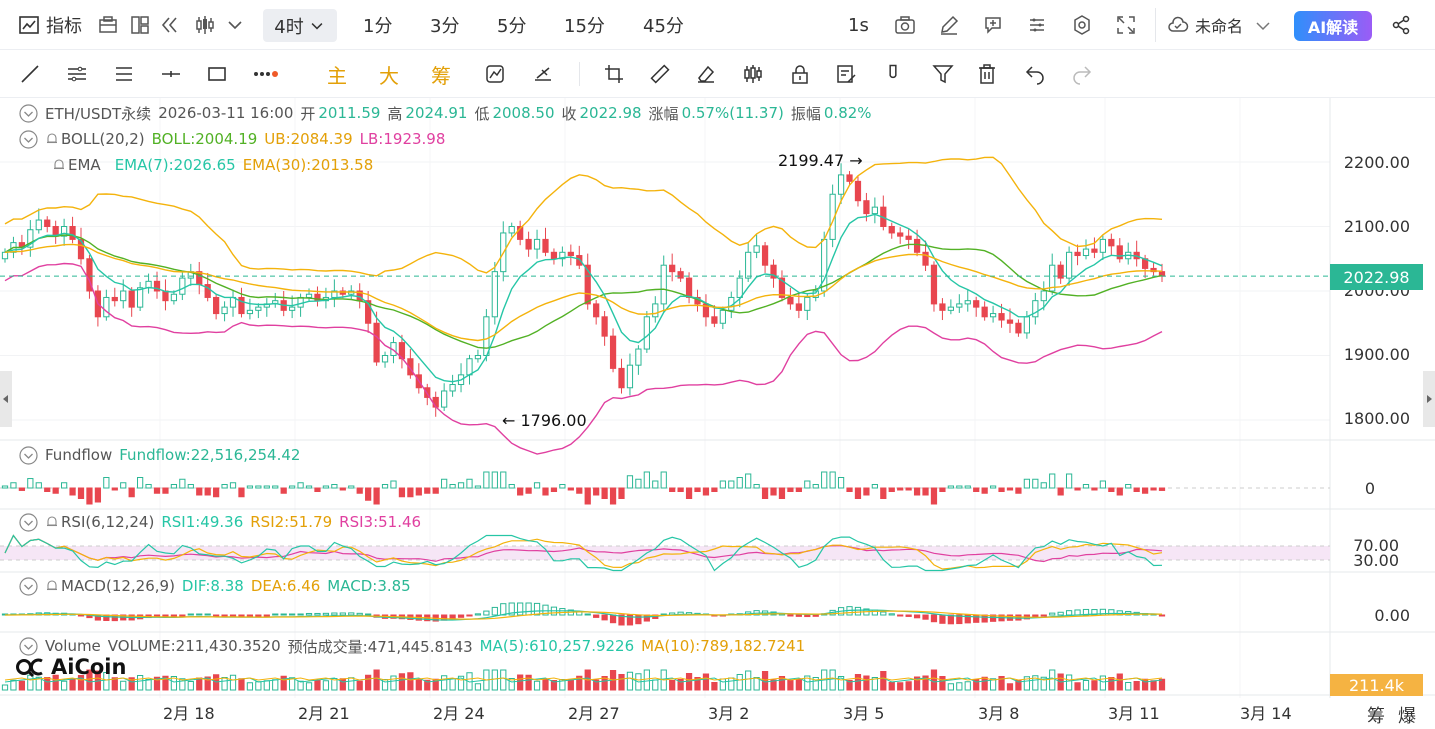 The height and width of the screenshot is (729, 1435). Describe the element at coordinates (6, 399) in the screenshot. I see `left-collapse-handle` at that location.